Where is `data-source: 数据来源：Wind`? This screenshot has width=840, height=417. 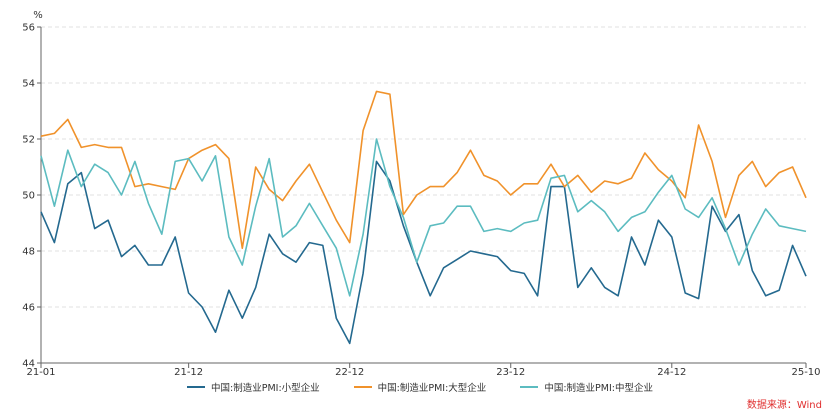 data-source: 数据来源：Wind is located at coordinates (784, 405).